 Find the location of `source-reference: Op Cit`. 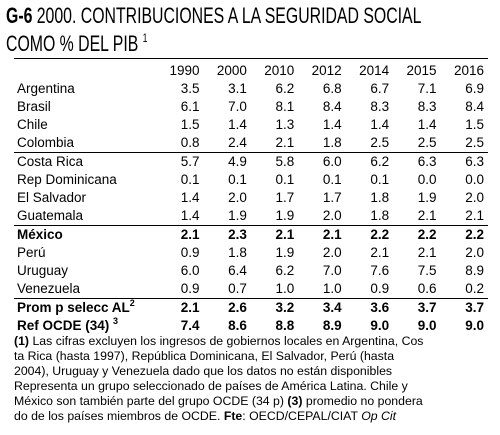

source-reference: Op Cit is located at coordinates (379, 416).